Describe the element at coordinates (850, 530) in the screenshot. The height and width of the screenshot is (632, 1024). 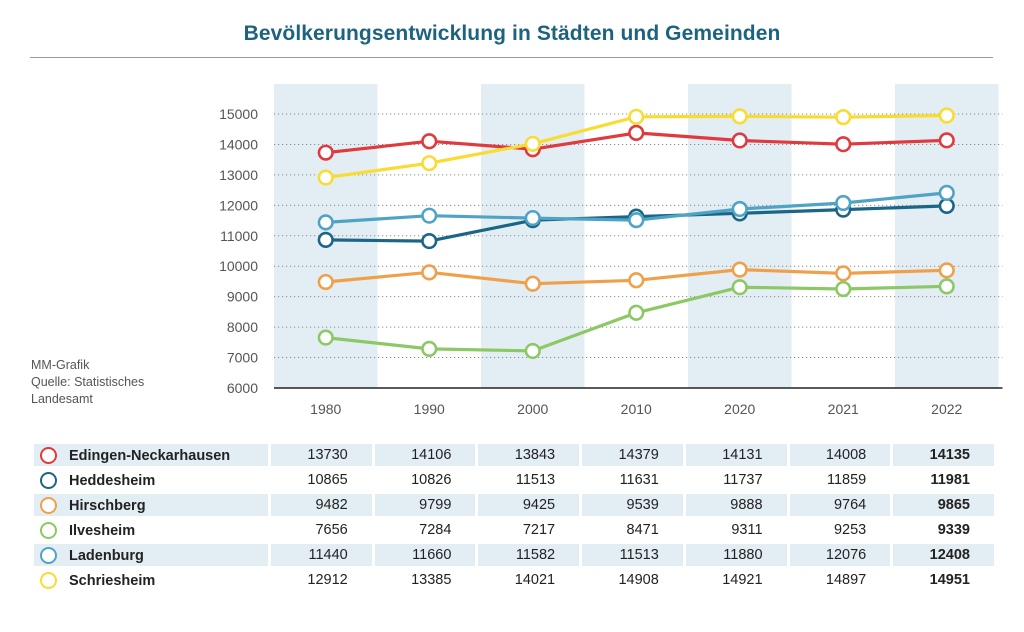
I see `table-cell-value: 9253` at that location.